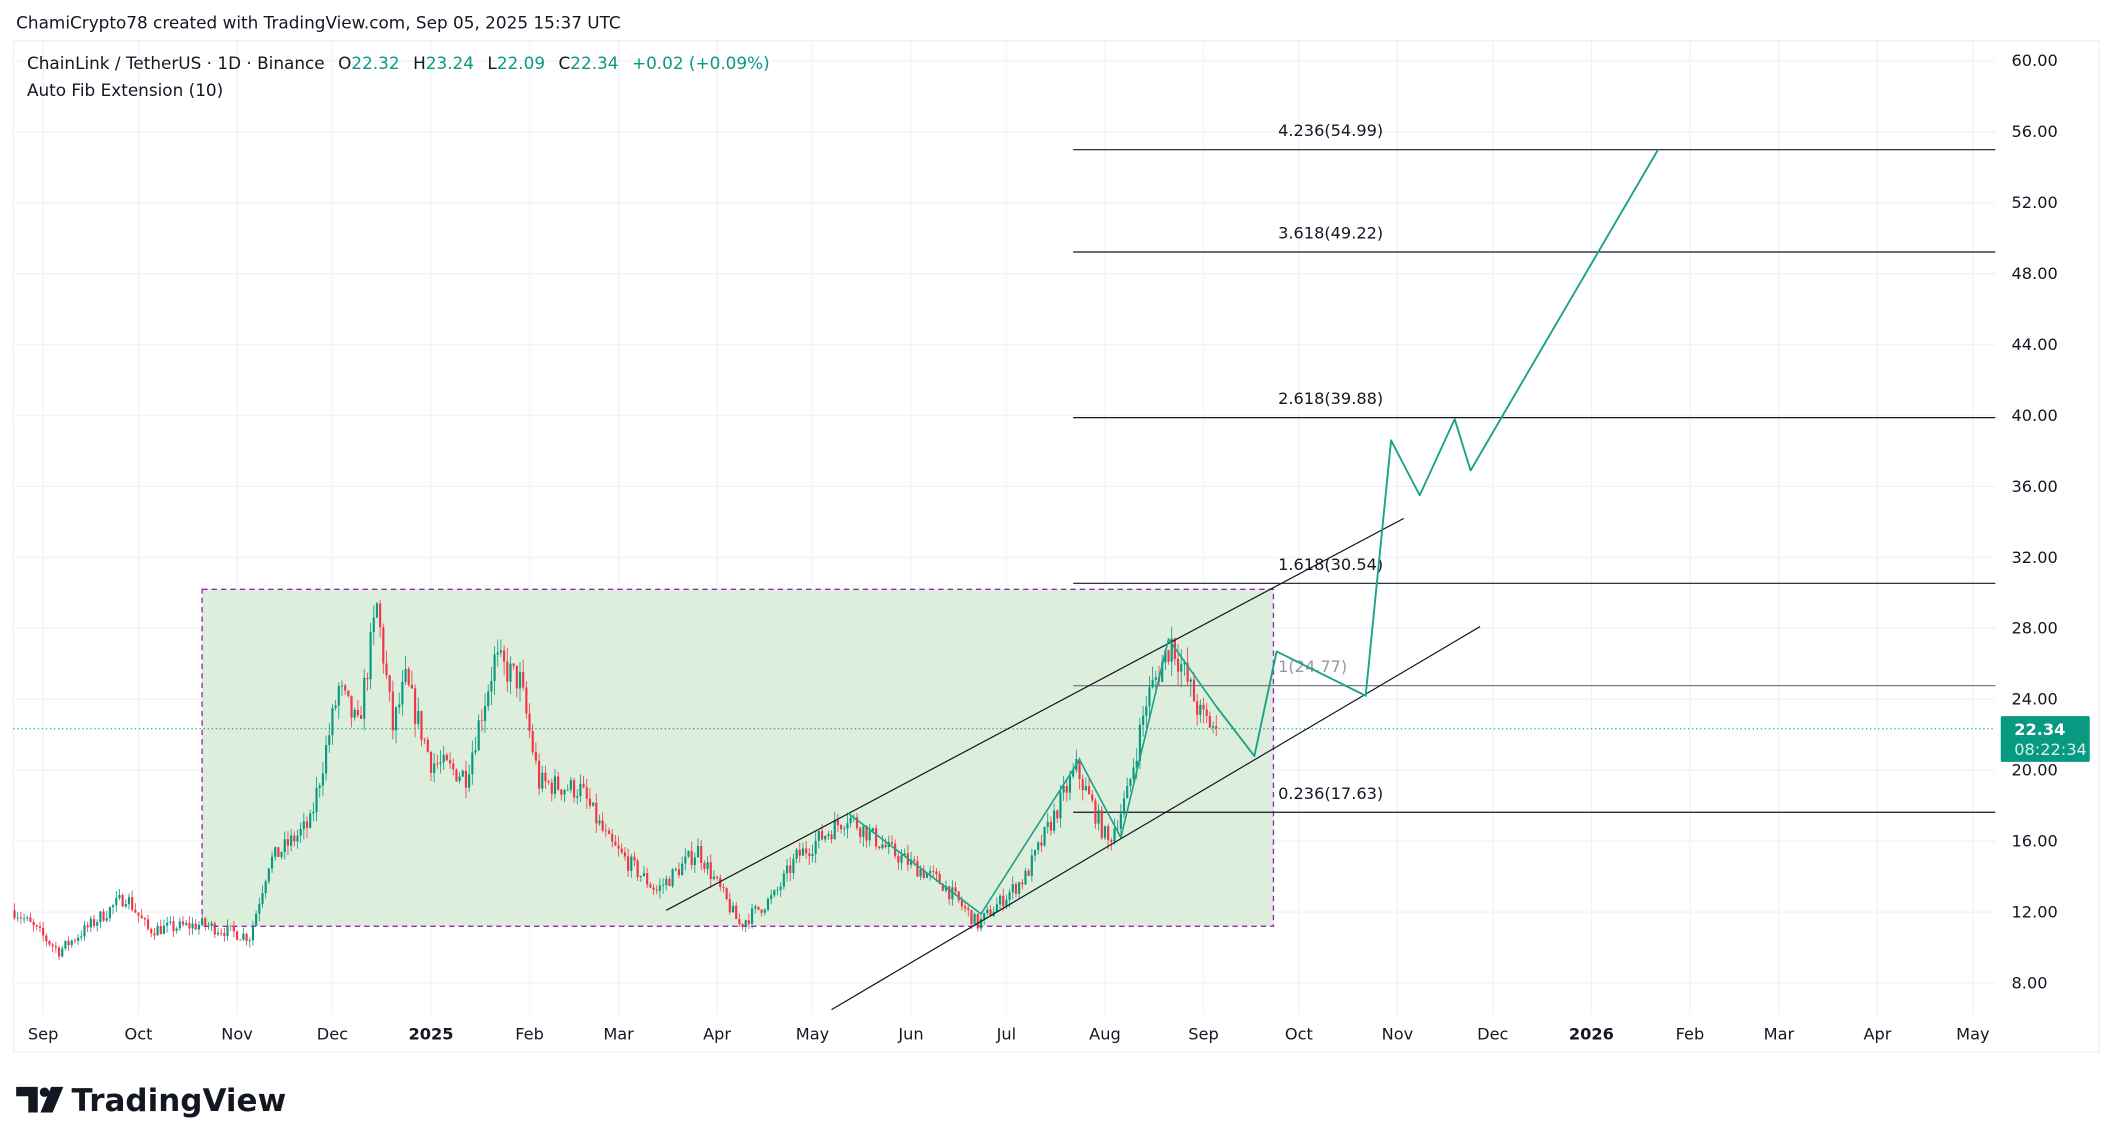 Image resolution: width=2114 pixels, height=1145 pixels. I want to click on symbol-title: ChainLink / TetherUS · 1D · Binance, so click(176, 63).